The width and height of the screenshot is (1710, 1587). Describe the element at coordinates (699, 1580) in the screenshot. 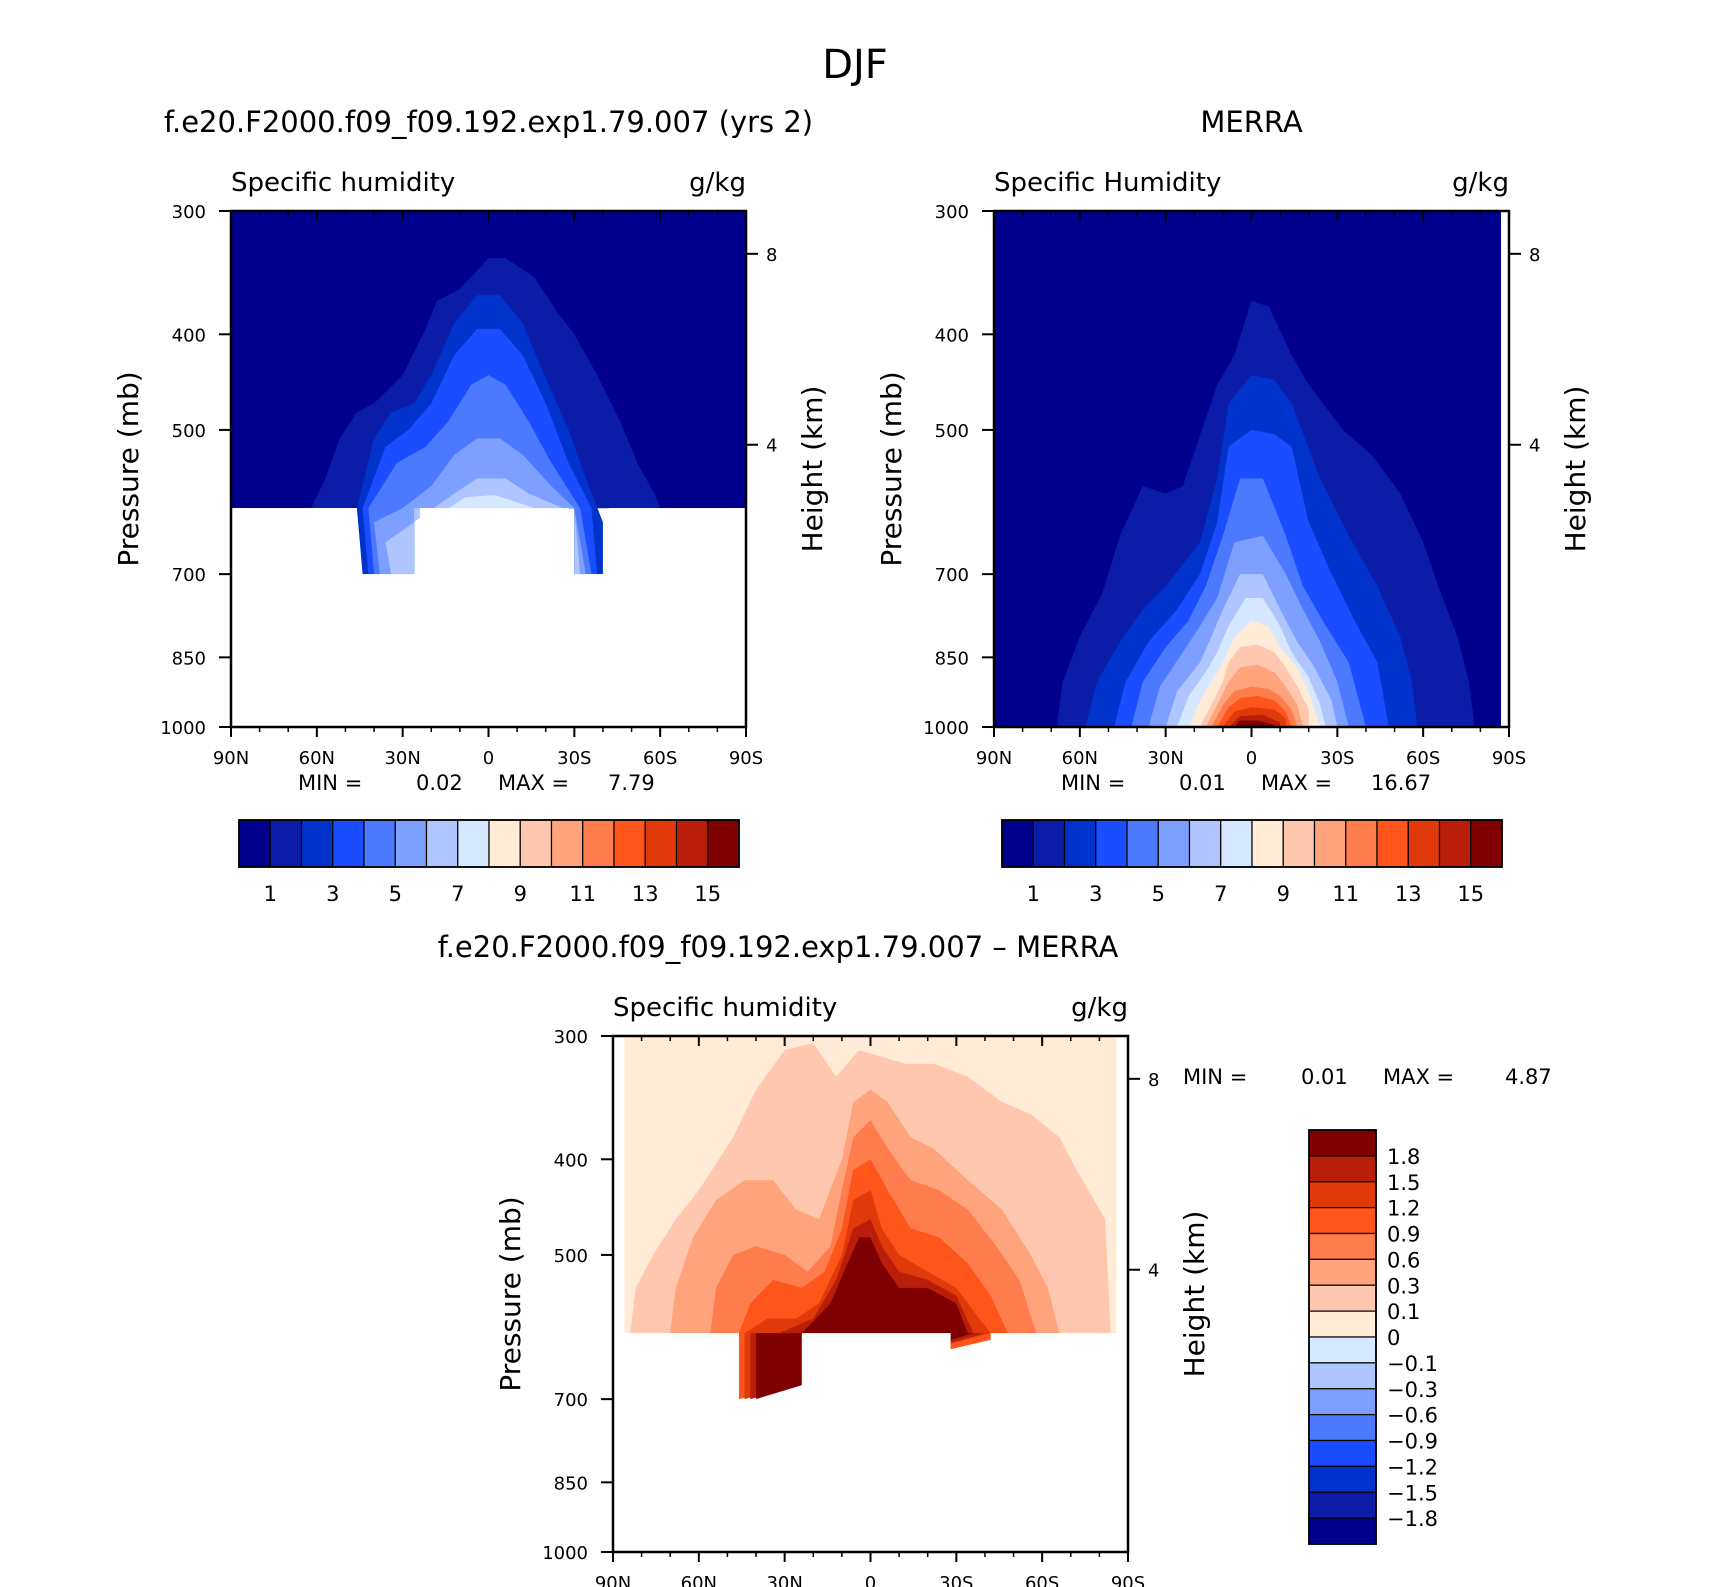

I see `x-tick-label: 60N` at that location.